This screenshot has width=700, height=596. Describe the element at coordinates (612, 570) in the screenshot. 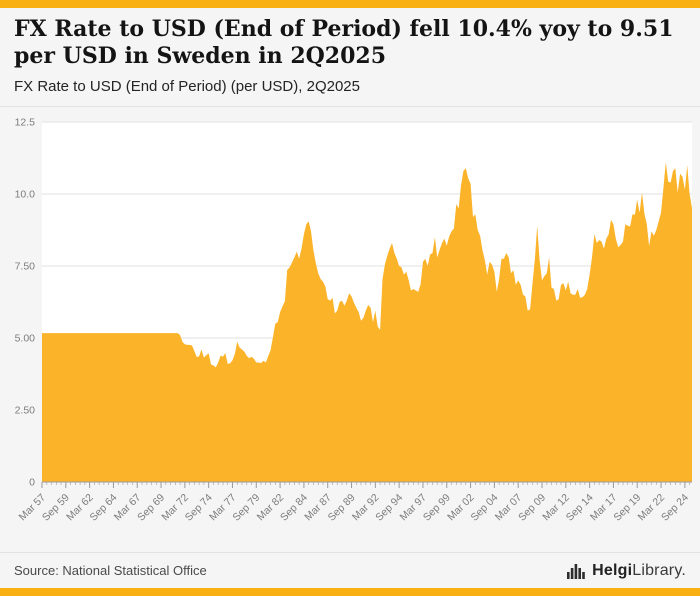

I see `brand-name-bold: Helgi` at that location.